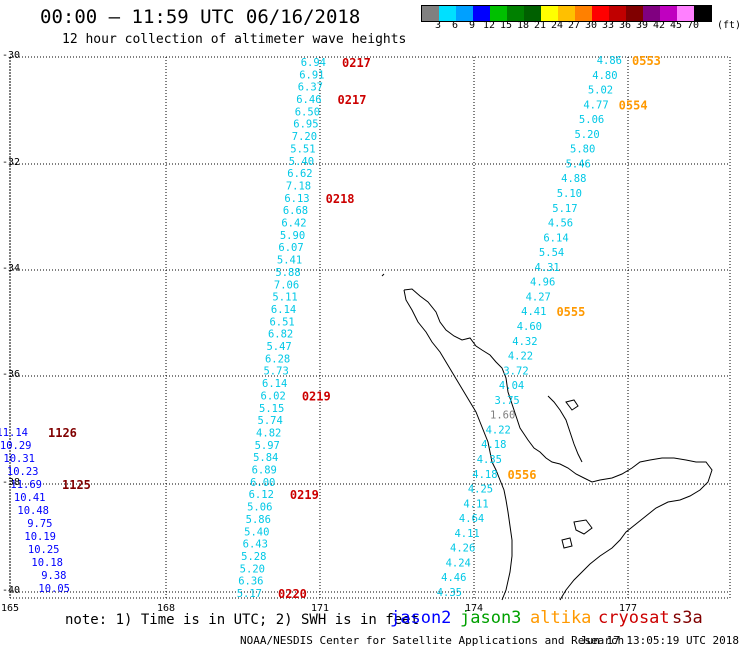 The height and width of the screenshot is (650, 740). I want to click on swh-value: 5.90, so click(292, 236).